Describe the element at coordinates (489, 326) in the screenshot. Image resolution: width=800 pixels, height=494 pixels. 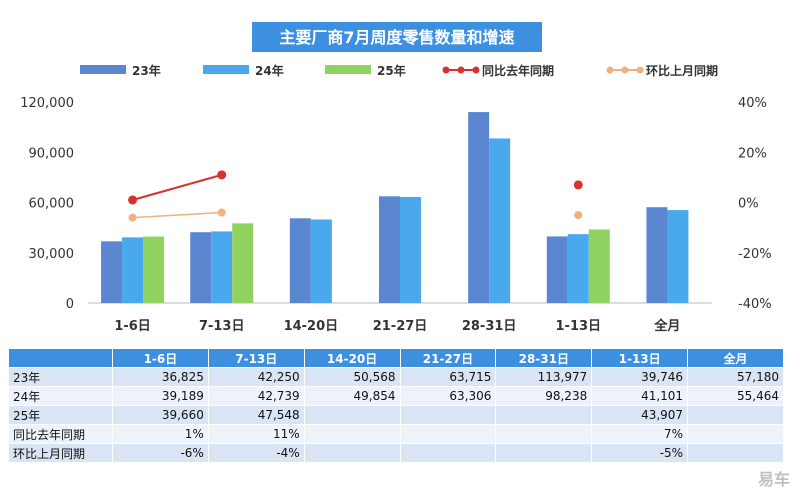
I see `x-tick-label: 28-31日` at that location.